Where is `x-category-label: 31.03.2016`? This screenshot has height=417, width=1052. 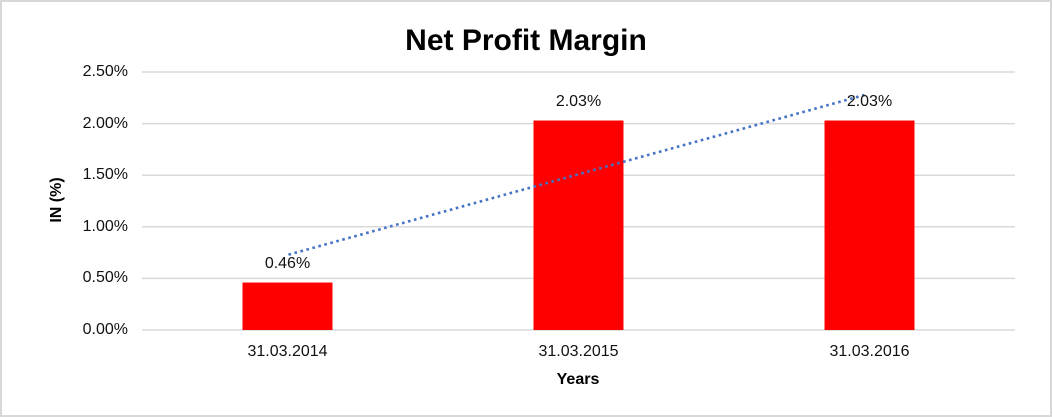 x-category-label: 31.03.2016 is located at coordinates (869, 351).